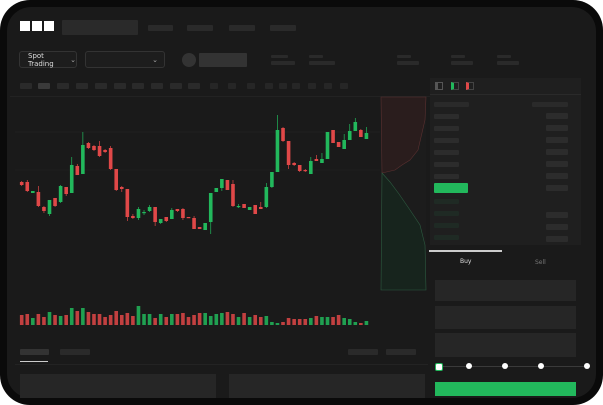 This screenshot has height=405, width=603. Describe the element at coordinates (540, 262) in the screenshot. I see `tab-sell: Sell` at that location.